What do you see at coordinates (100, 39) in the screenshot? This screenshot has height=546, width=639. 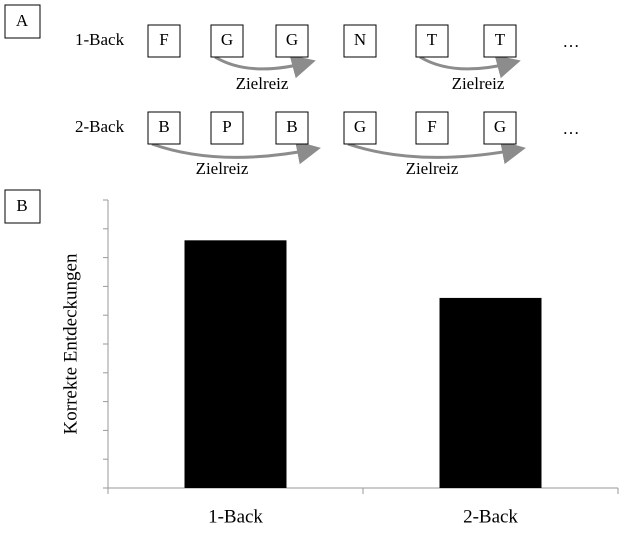 I see `row-label: 1-Back` at bounding box center [100, 39].